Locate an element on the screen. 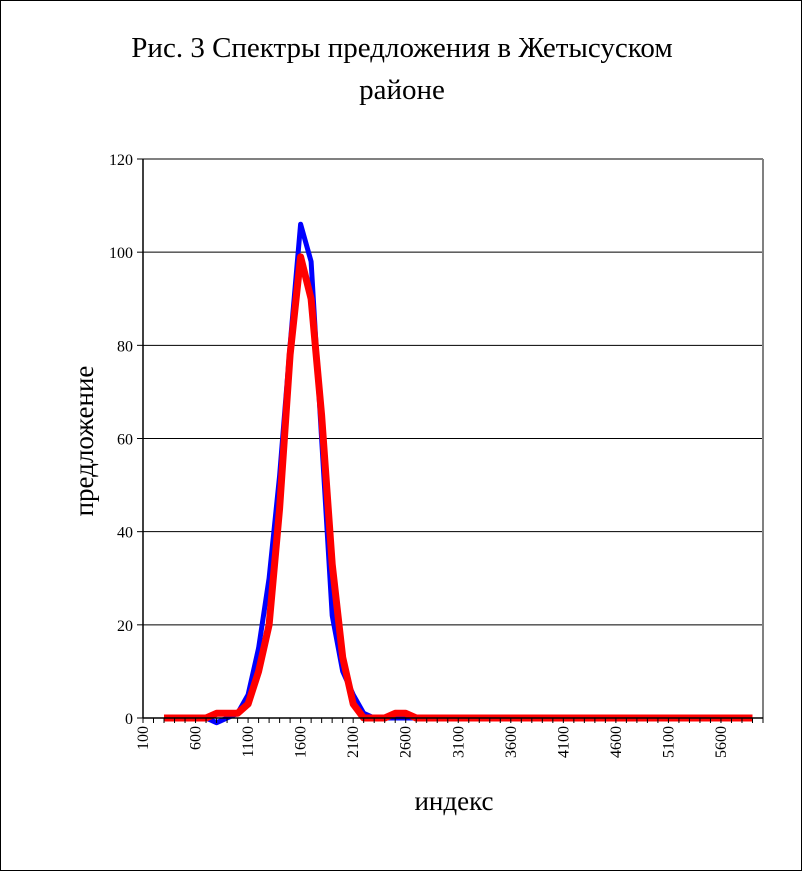 Image resolution: width=802 pixels, height=871 pixels. y-tick-label: 20 is located at coordinates (125, 626).